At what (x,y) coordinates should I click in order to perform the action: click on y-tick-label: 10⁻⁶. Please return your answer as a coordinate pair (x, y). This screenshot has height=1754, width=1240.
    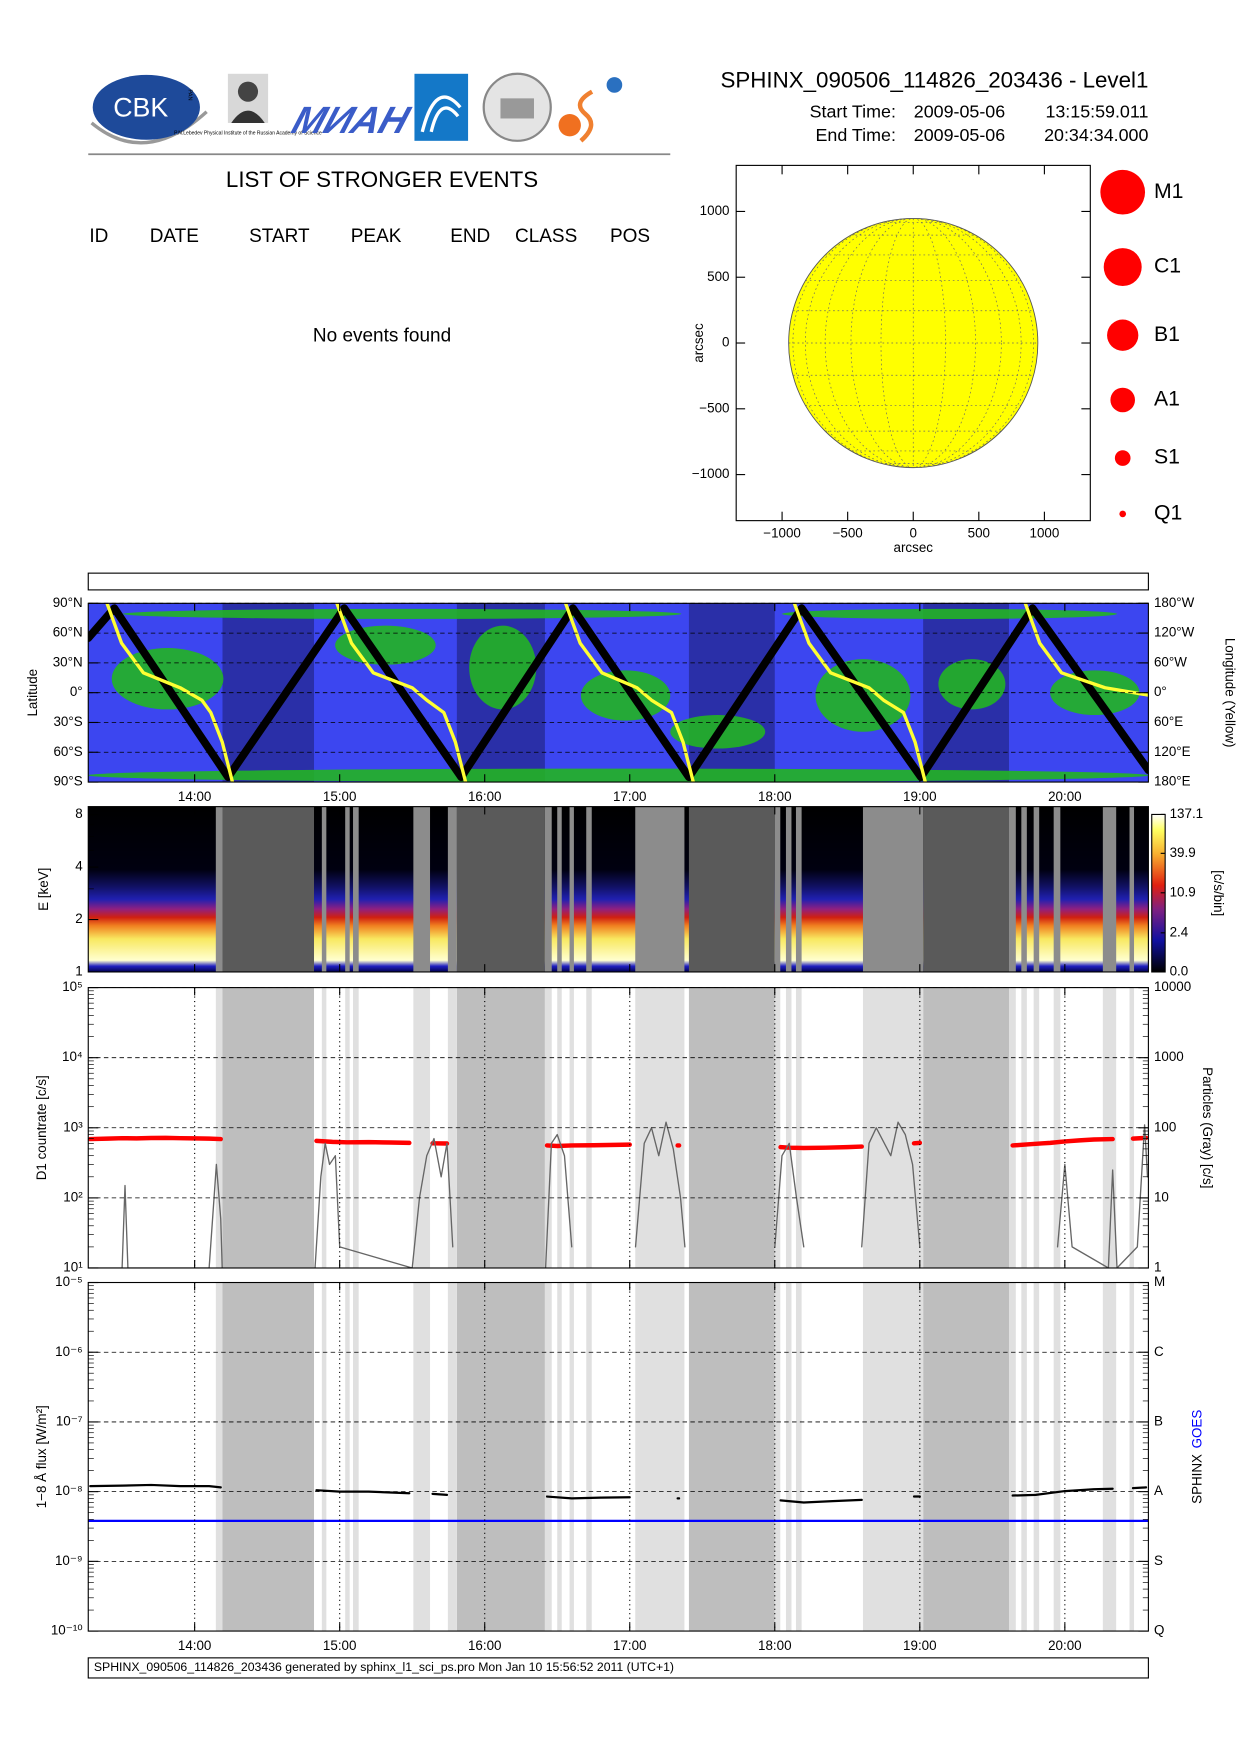
    Looking at the image, I should click on (68, 1351).